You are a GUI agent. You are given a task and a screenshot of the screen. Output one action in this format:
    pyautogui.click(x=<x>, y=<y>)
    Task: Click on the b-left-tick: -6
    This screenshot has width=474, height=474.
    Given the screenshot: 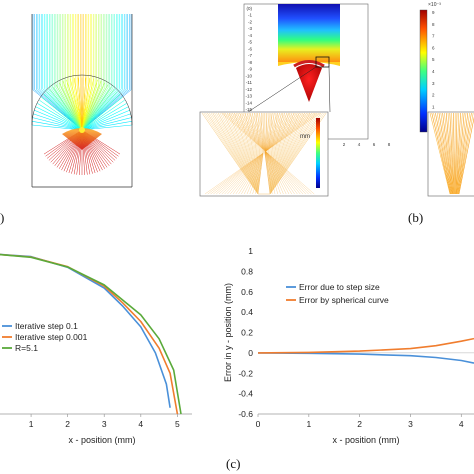 What is the action you would take?
    pyautogui.click(x=250, y=48)
    